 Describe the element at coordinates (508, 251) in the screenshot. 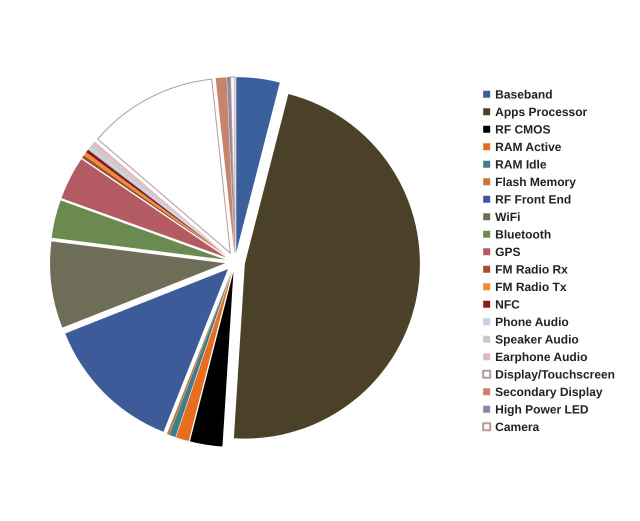

I see `legend-label: GPS` at that location.